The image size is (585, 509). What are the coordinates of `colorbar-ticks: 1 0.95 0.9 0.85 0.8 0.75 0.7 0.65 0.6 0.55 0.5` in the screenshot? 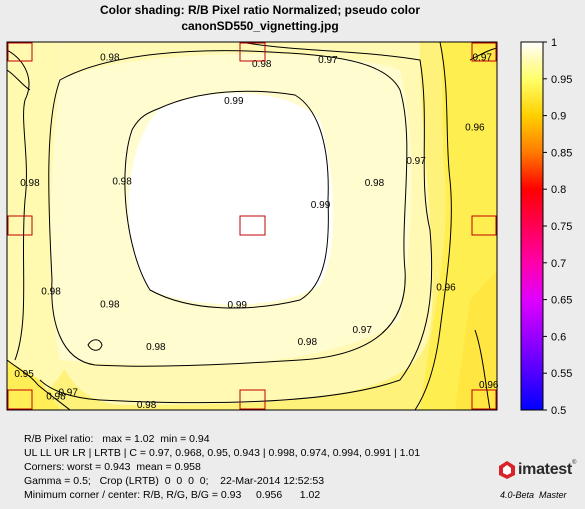 It's located at (557, 227).